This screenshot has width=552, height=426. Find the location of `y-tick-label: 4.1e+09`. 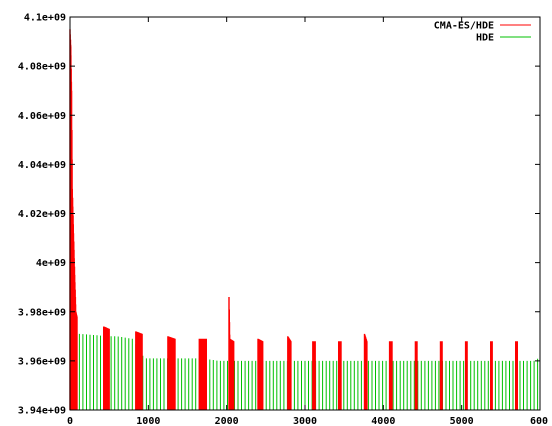

y-tick-label: 4.1e+09 is located at coordinates (45, 18).